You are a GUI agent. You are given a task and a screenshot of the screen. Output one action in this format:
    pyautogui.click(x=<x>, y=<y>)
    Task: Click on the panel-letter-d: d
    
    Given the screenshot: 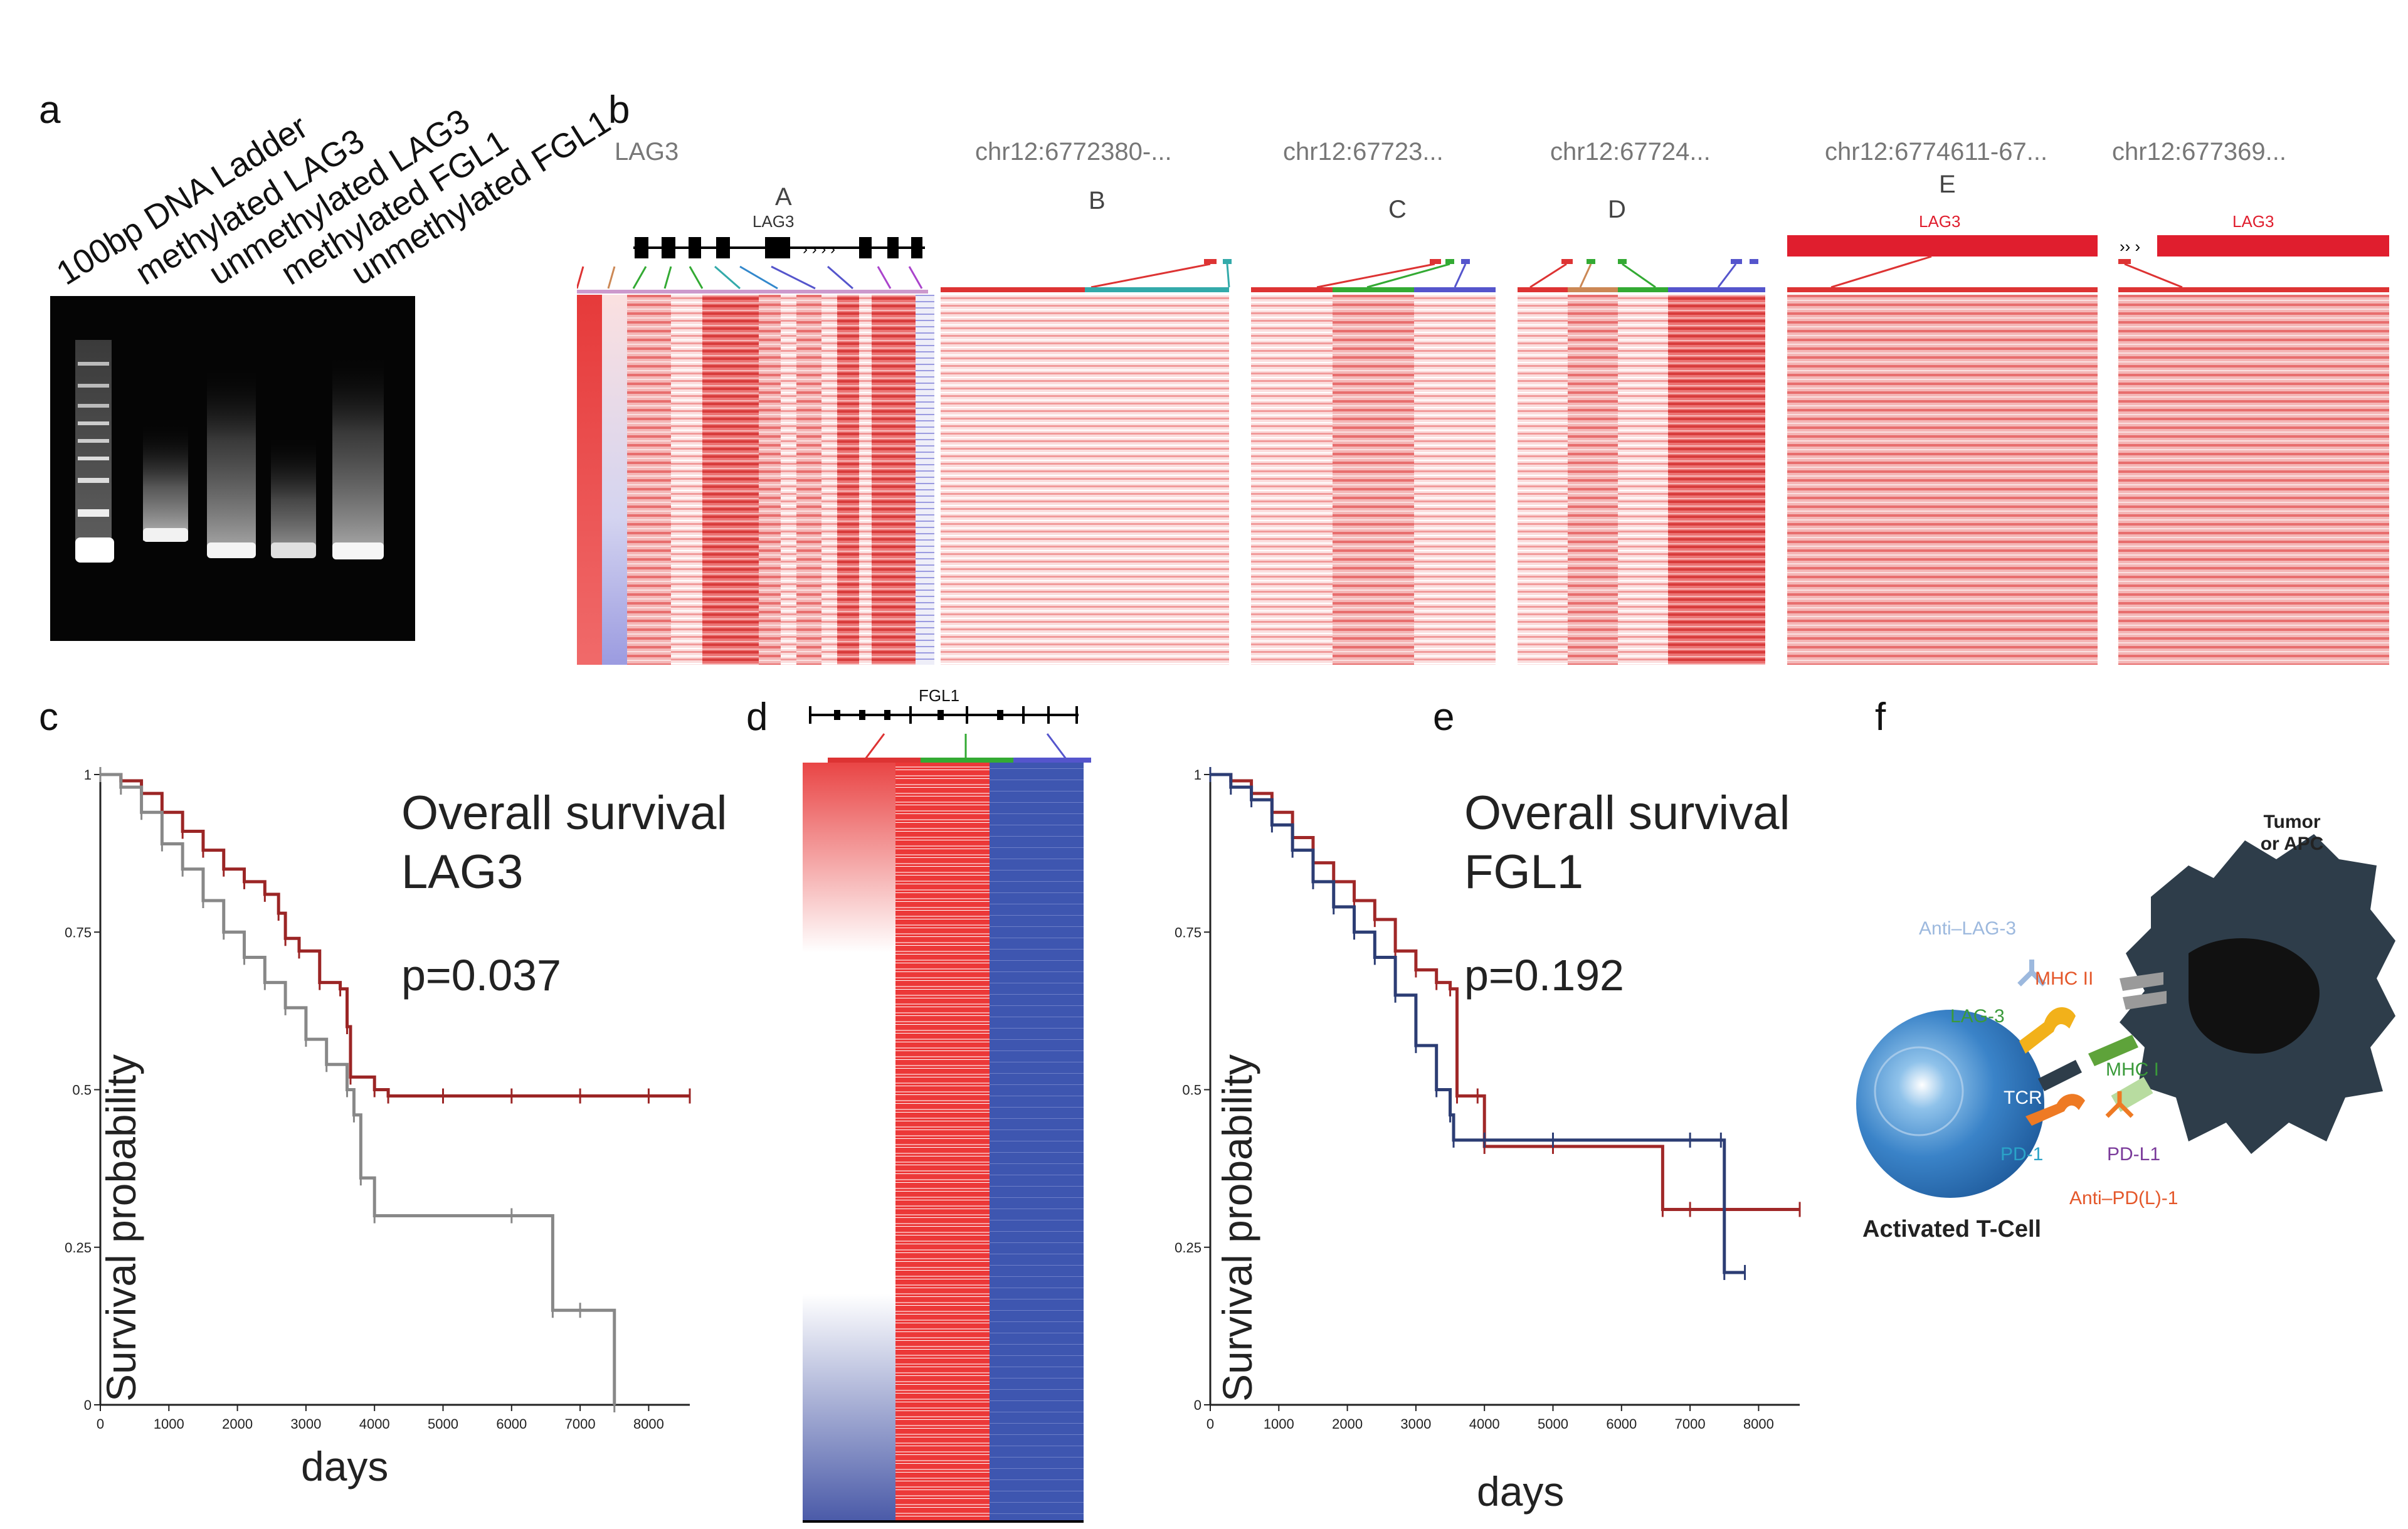 What is the action you would take?
    pyautogui.click(x=757, y=717)
    